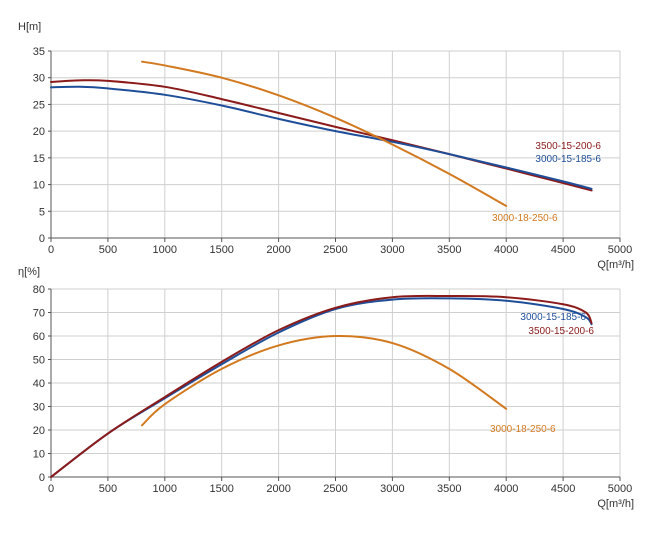 Image resolution: width=656 pixels, height=540 pixels. I want to click on head-y-tick-label: 0, so click(42, 239).